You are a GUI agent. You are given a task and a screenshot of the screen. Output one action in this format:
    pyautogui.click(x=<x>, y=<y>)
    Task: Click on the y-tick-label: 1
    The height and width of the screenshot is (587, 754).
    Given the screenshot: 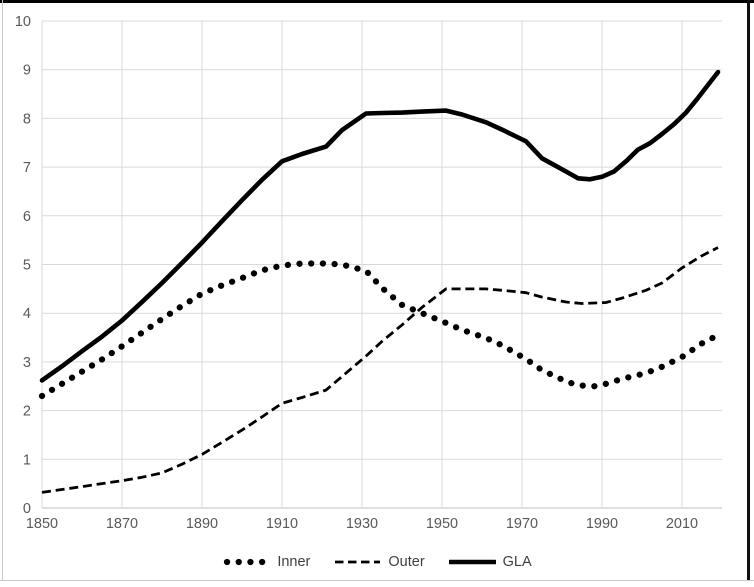 What is the action you would take?
    pyautogui.click(x=27, y=460)
    